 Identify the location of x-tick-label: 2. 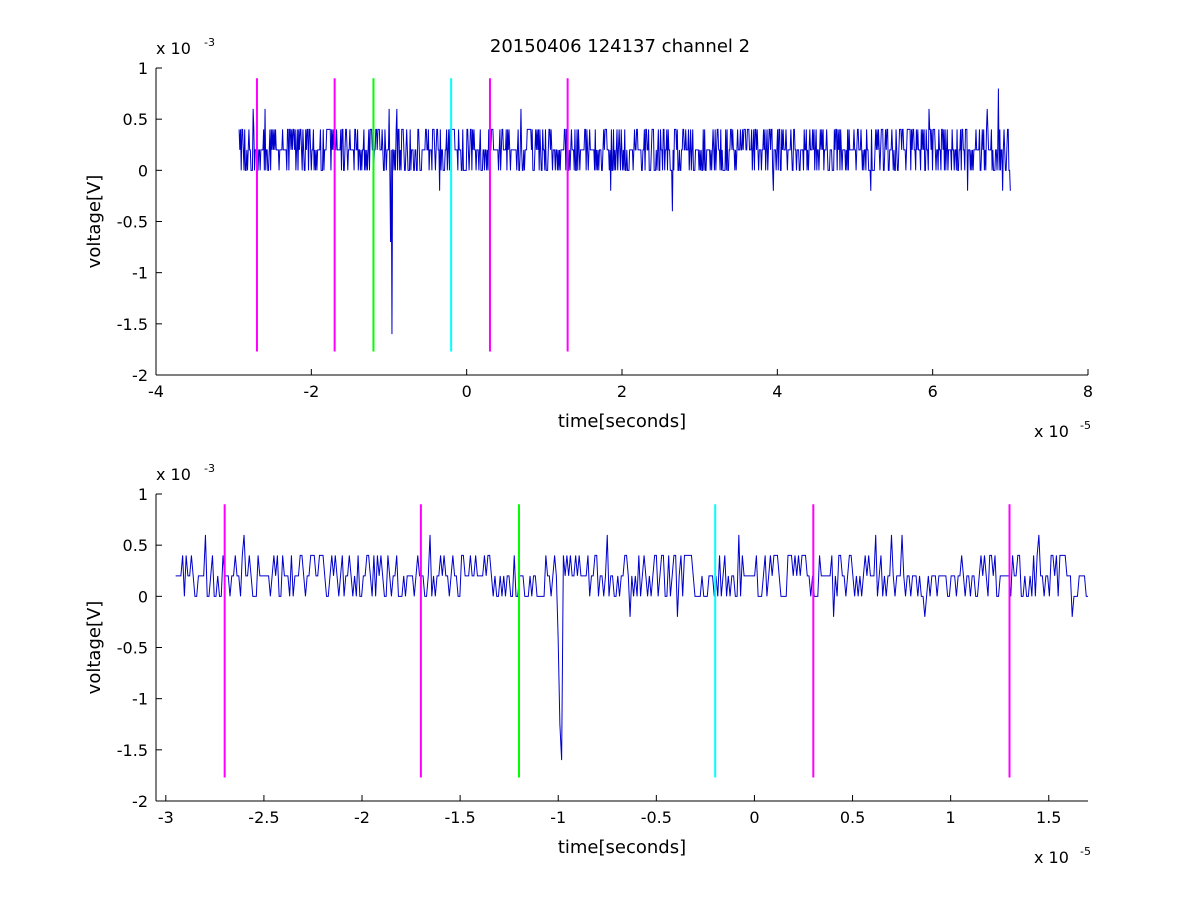
(622, 391).